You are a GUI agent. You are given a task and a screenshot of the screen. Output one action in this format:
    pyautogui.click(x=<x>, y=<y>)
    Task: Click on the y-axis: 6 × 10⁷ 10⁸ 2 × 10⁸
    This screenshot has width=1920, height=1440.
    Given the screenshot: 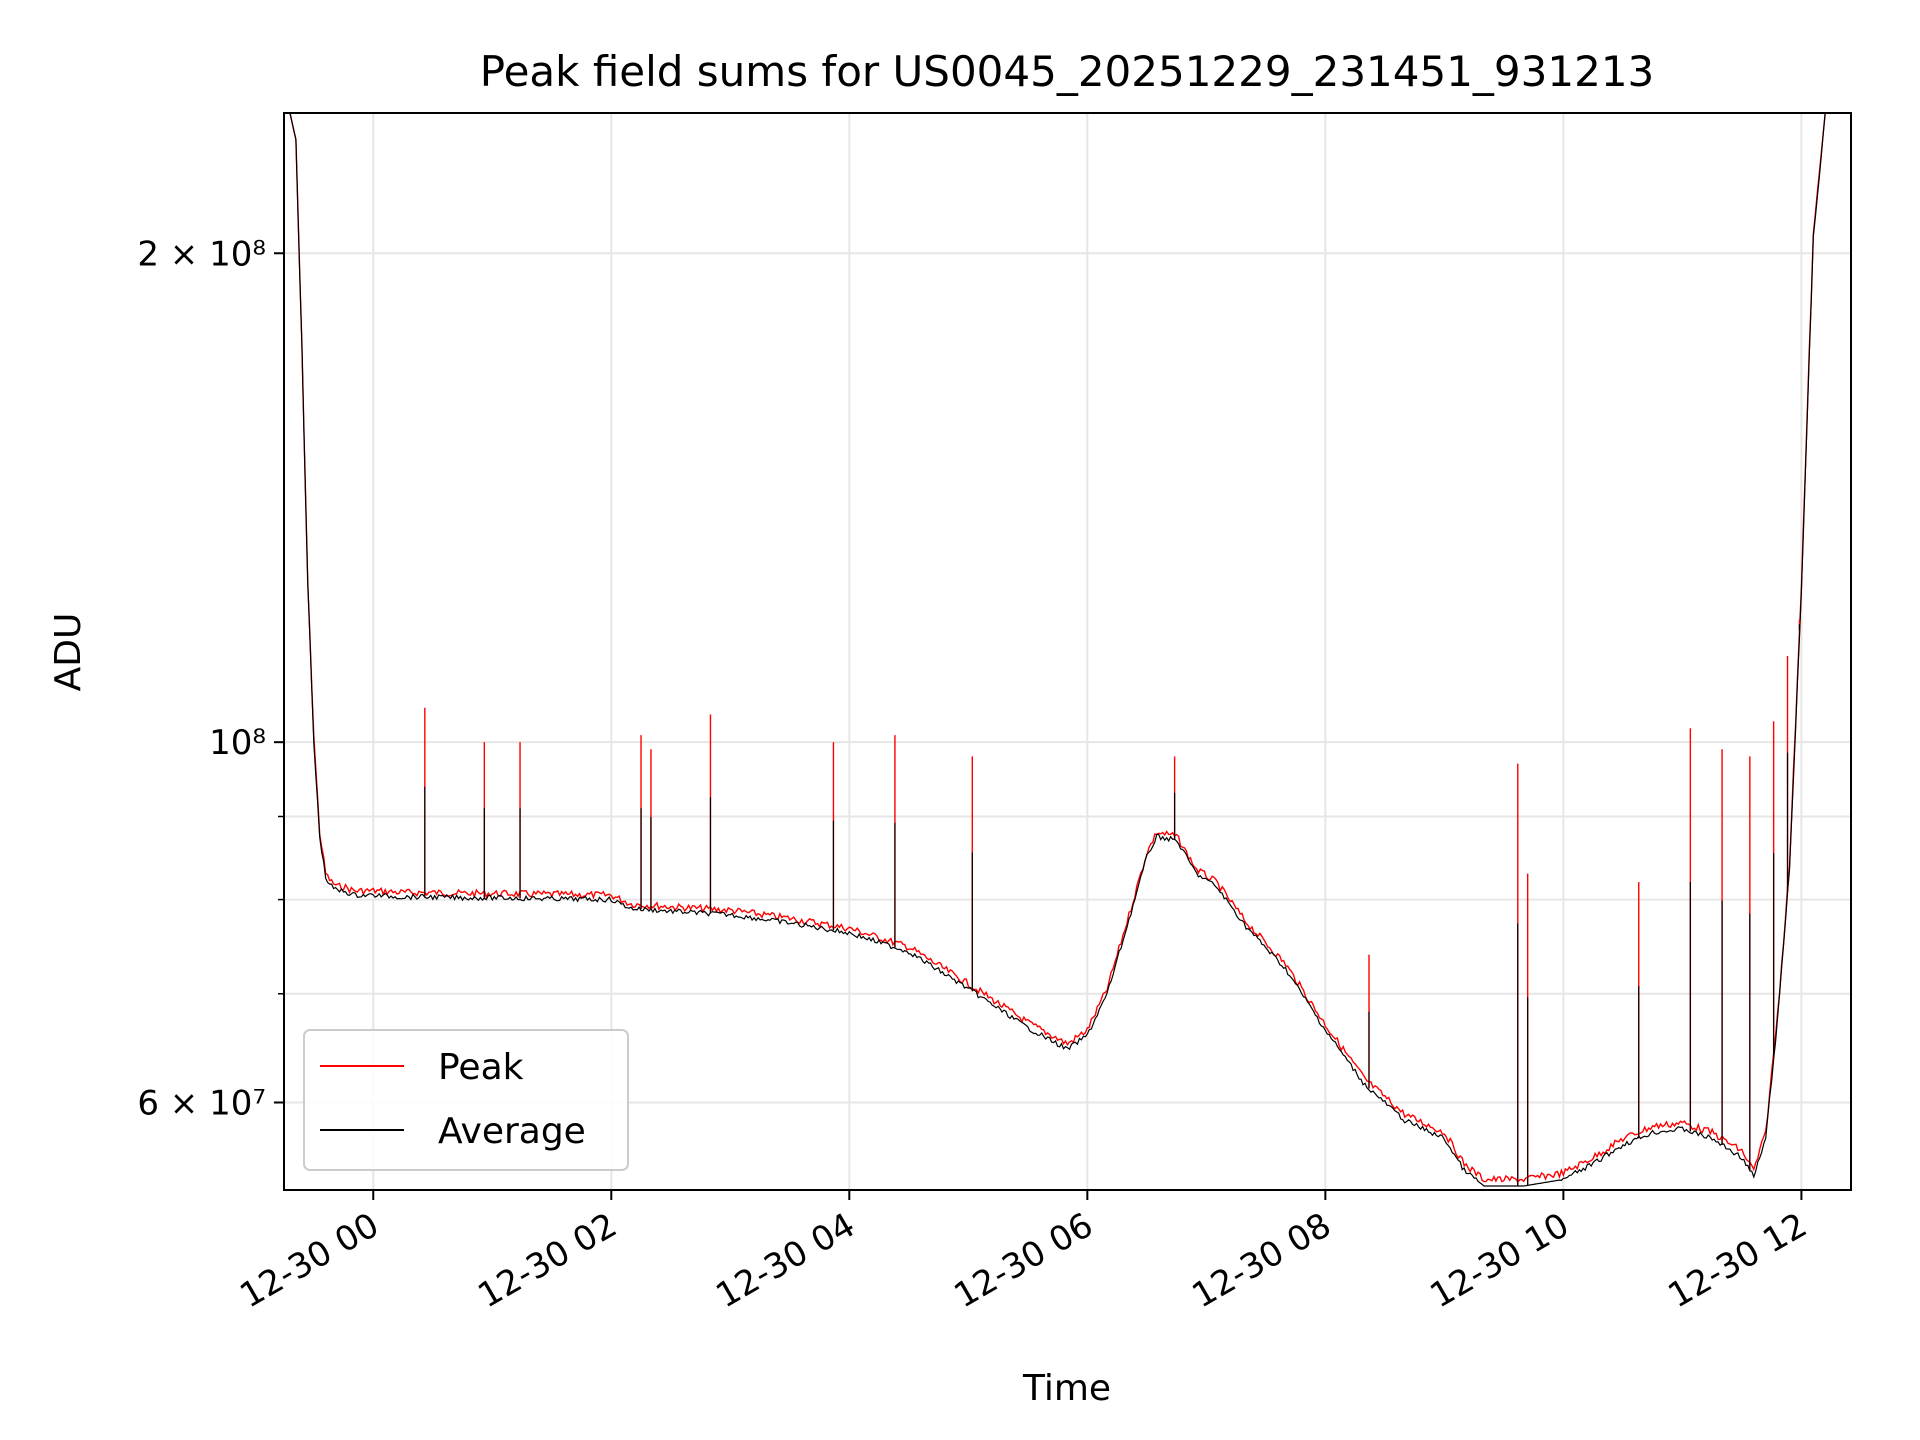 What is the action you would take?
    pyautogui.click(x=210, y=678)
    